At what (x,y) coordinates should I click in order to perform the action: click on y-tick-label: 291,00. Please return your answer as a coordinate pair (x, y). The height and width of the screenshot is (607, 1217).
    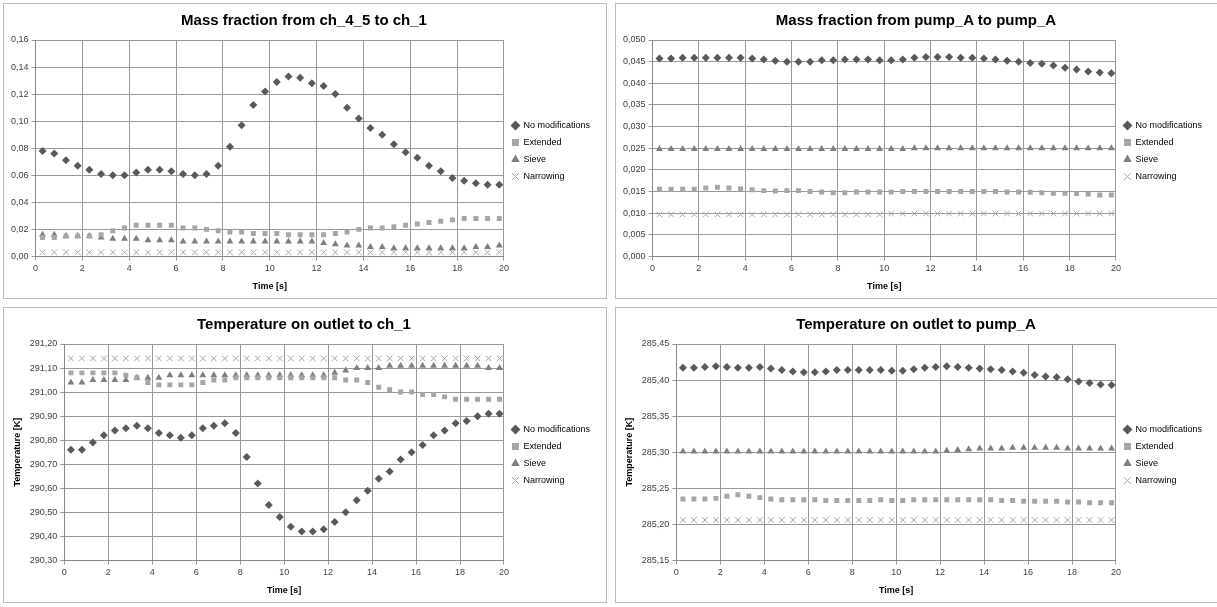
    Looking at the image, I should click on (43, 391).